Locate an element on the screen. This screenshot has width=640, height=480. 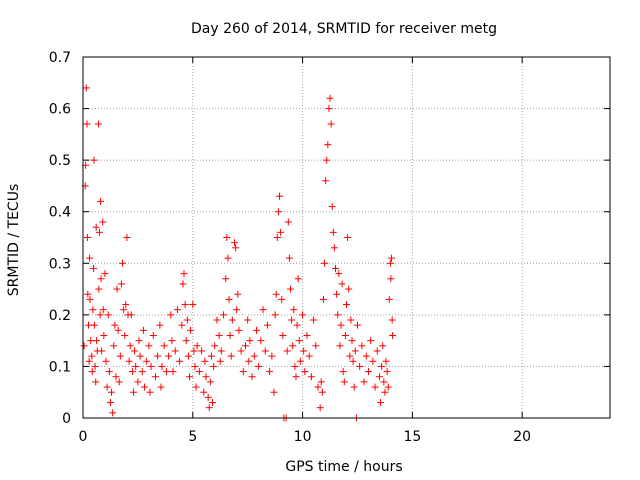
y-tick-label: 0.4 is located at coordinates (60, 213).